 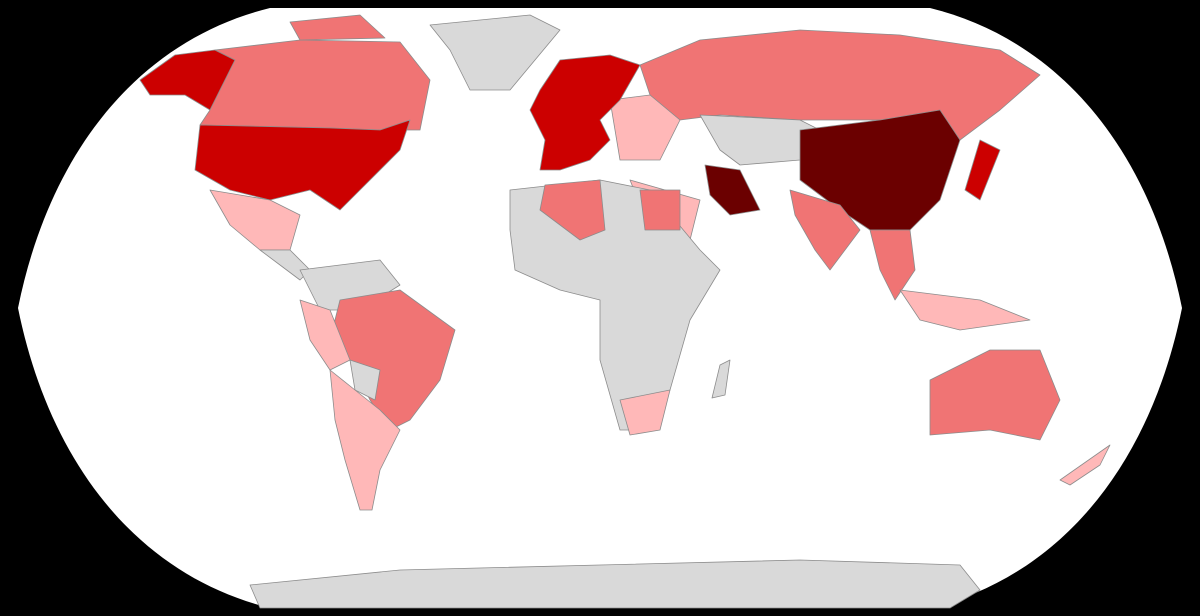 What do you see at coordinates (645, 412) in the screenshot?
I see `south-africa` at bounding box center [645, 412].